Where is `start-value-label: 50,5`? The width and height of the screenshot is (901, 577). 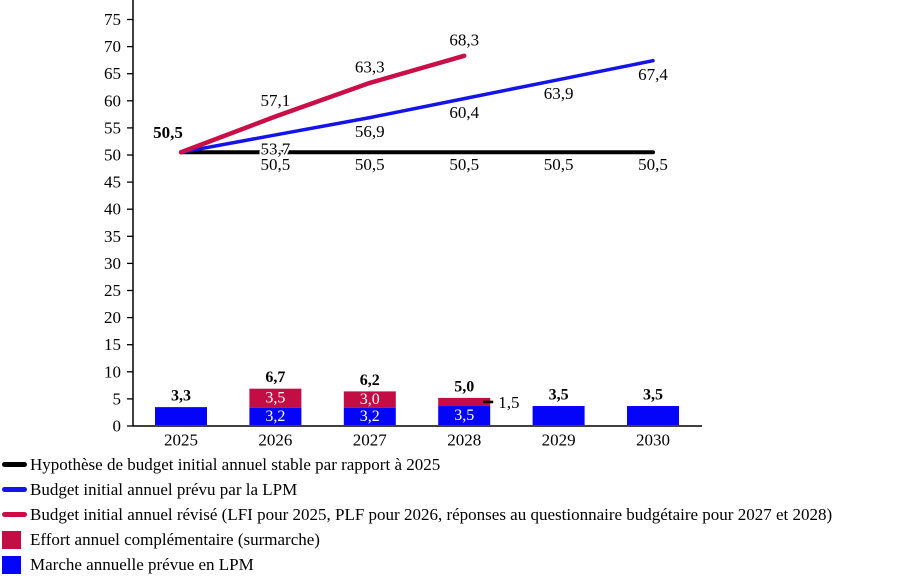
start-value-label: 50,5 is located at coordinates (168, 132).